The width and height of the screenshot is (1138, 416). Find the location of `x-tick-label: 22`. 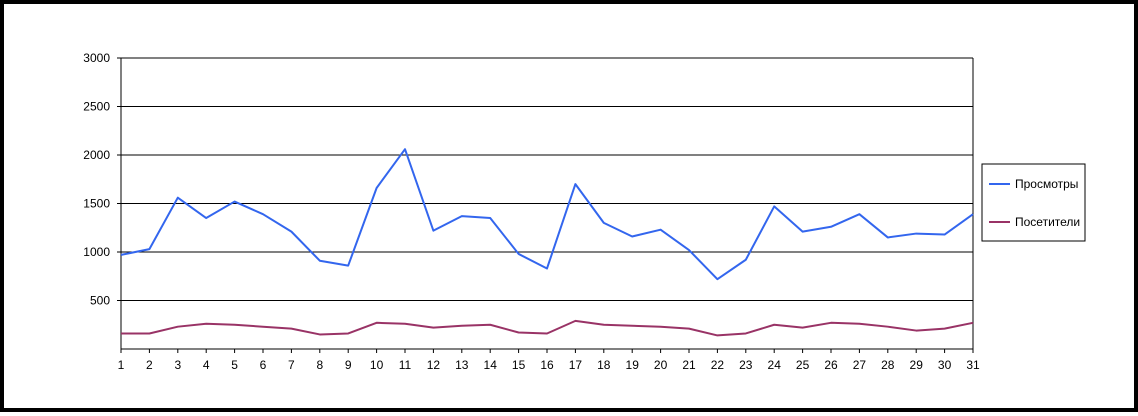

x-tick-label: 22 is located at coordinates (718, 365).